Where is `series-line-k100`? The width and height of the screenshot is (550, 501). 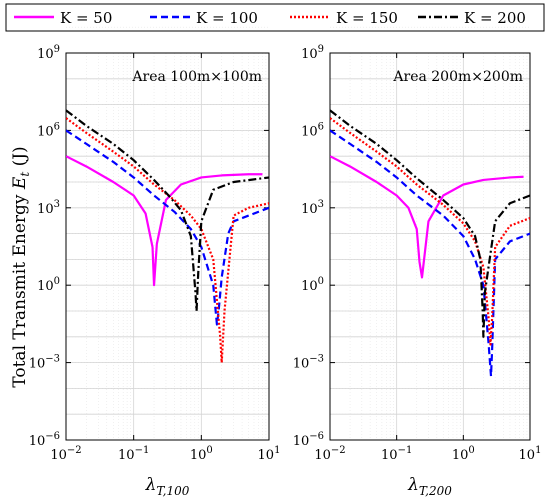
series-line-k100 is located at coordinates (167, 227).